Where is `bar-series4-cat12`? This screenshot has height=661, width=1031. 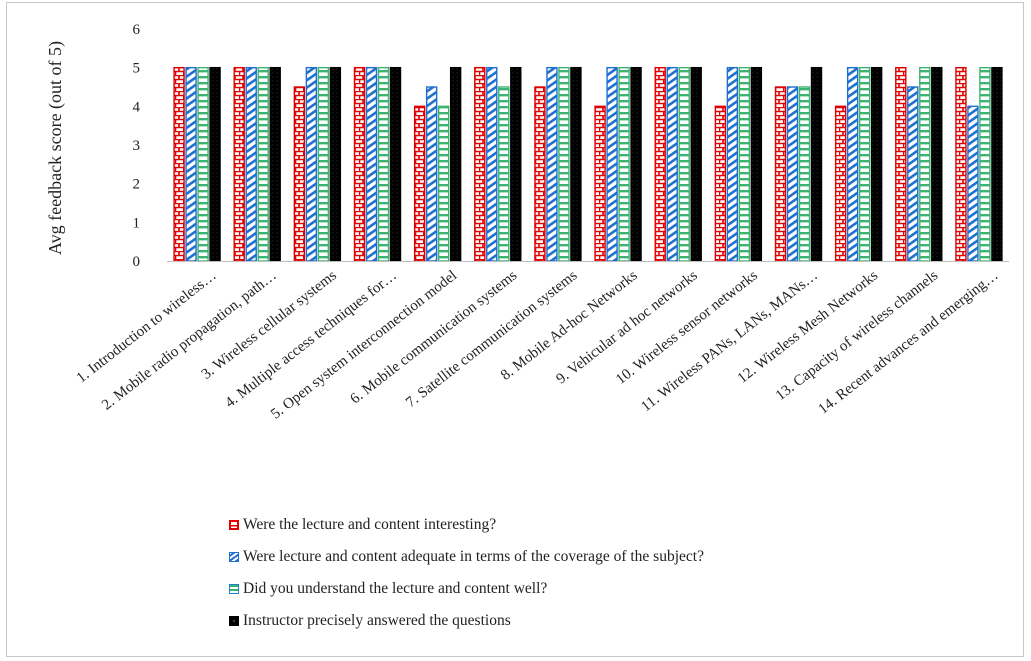 bar-series4-cat12 is located at coordinates (876, 164).